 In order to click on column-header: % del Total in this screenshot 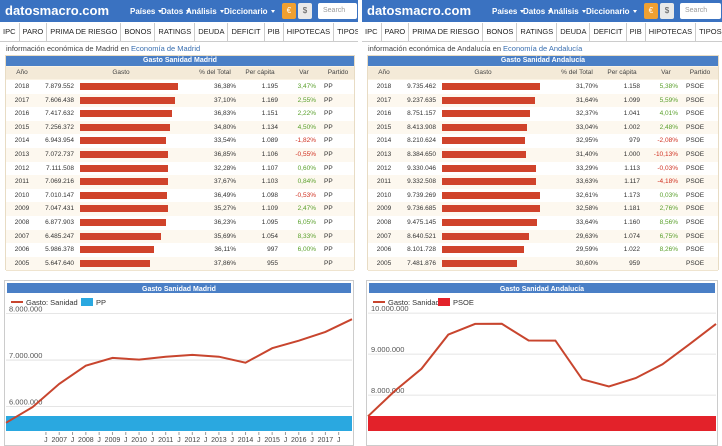, I will do `click(215, 72)`.